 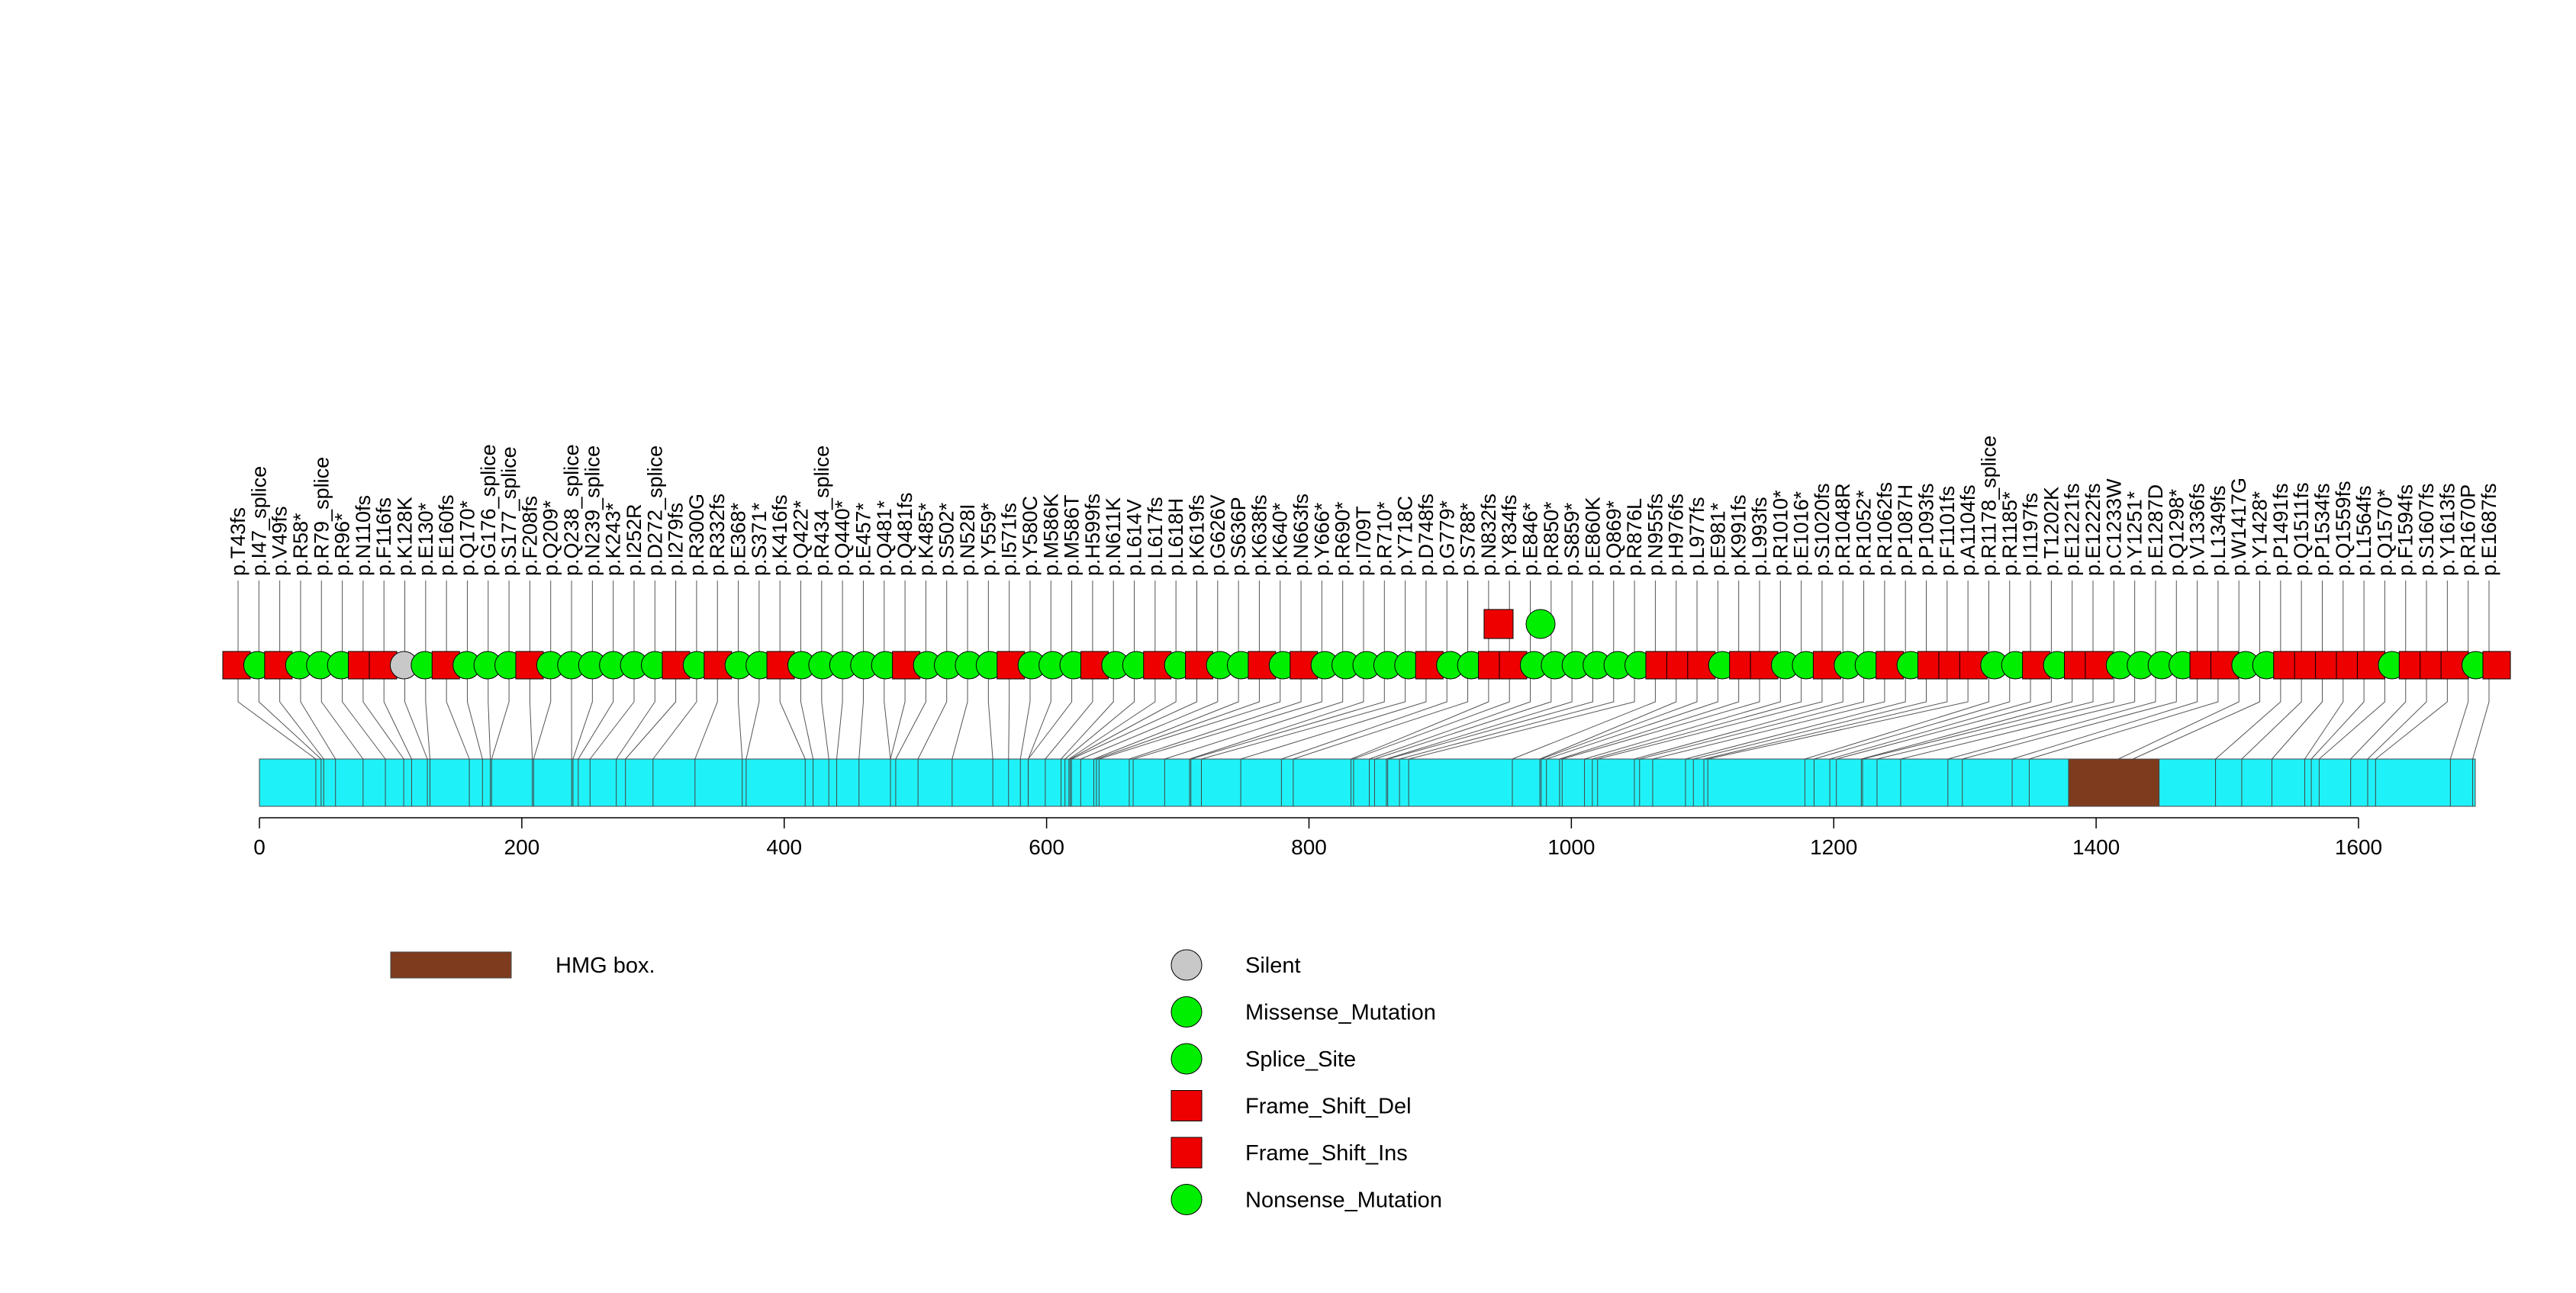 I want to click on x-axis-tick-label: 1400, so click(x=2096, y=847).